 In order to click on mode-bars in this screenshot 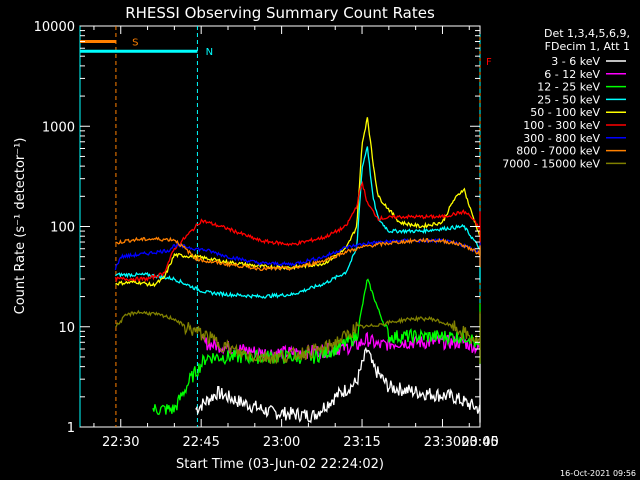, I will do `click(139, 46)`.